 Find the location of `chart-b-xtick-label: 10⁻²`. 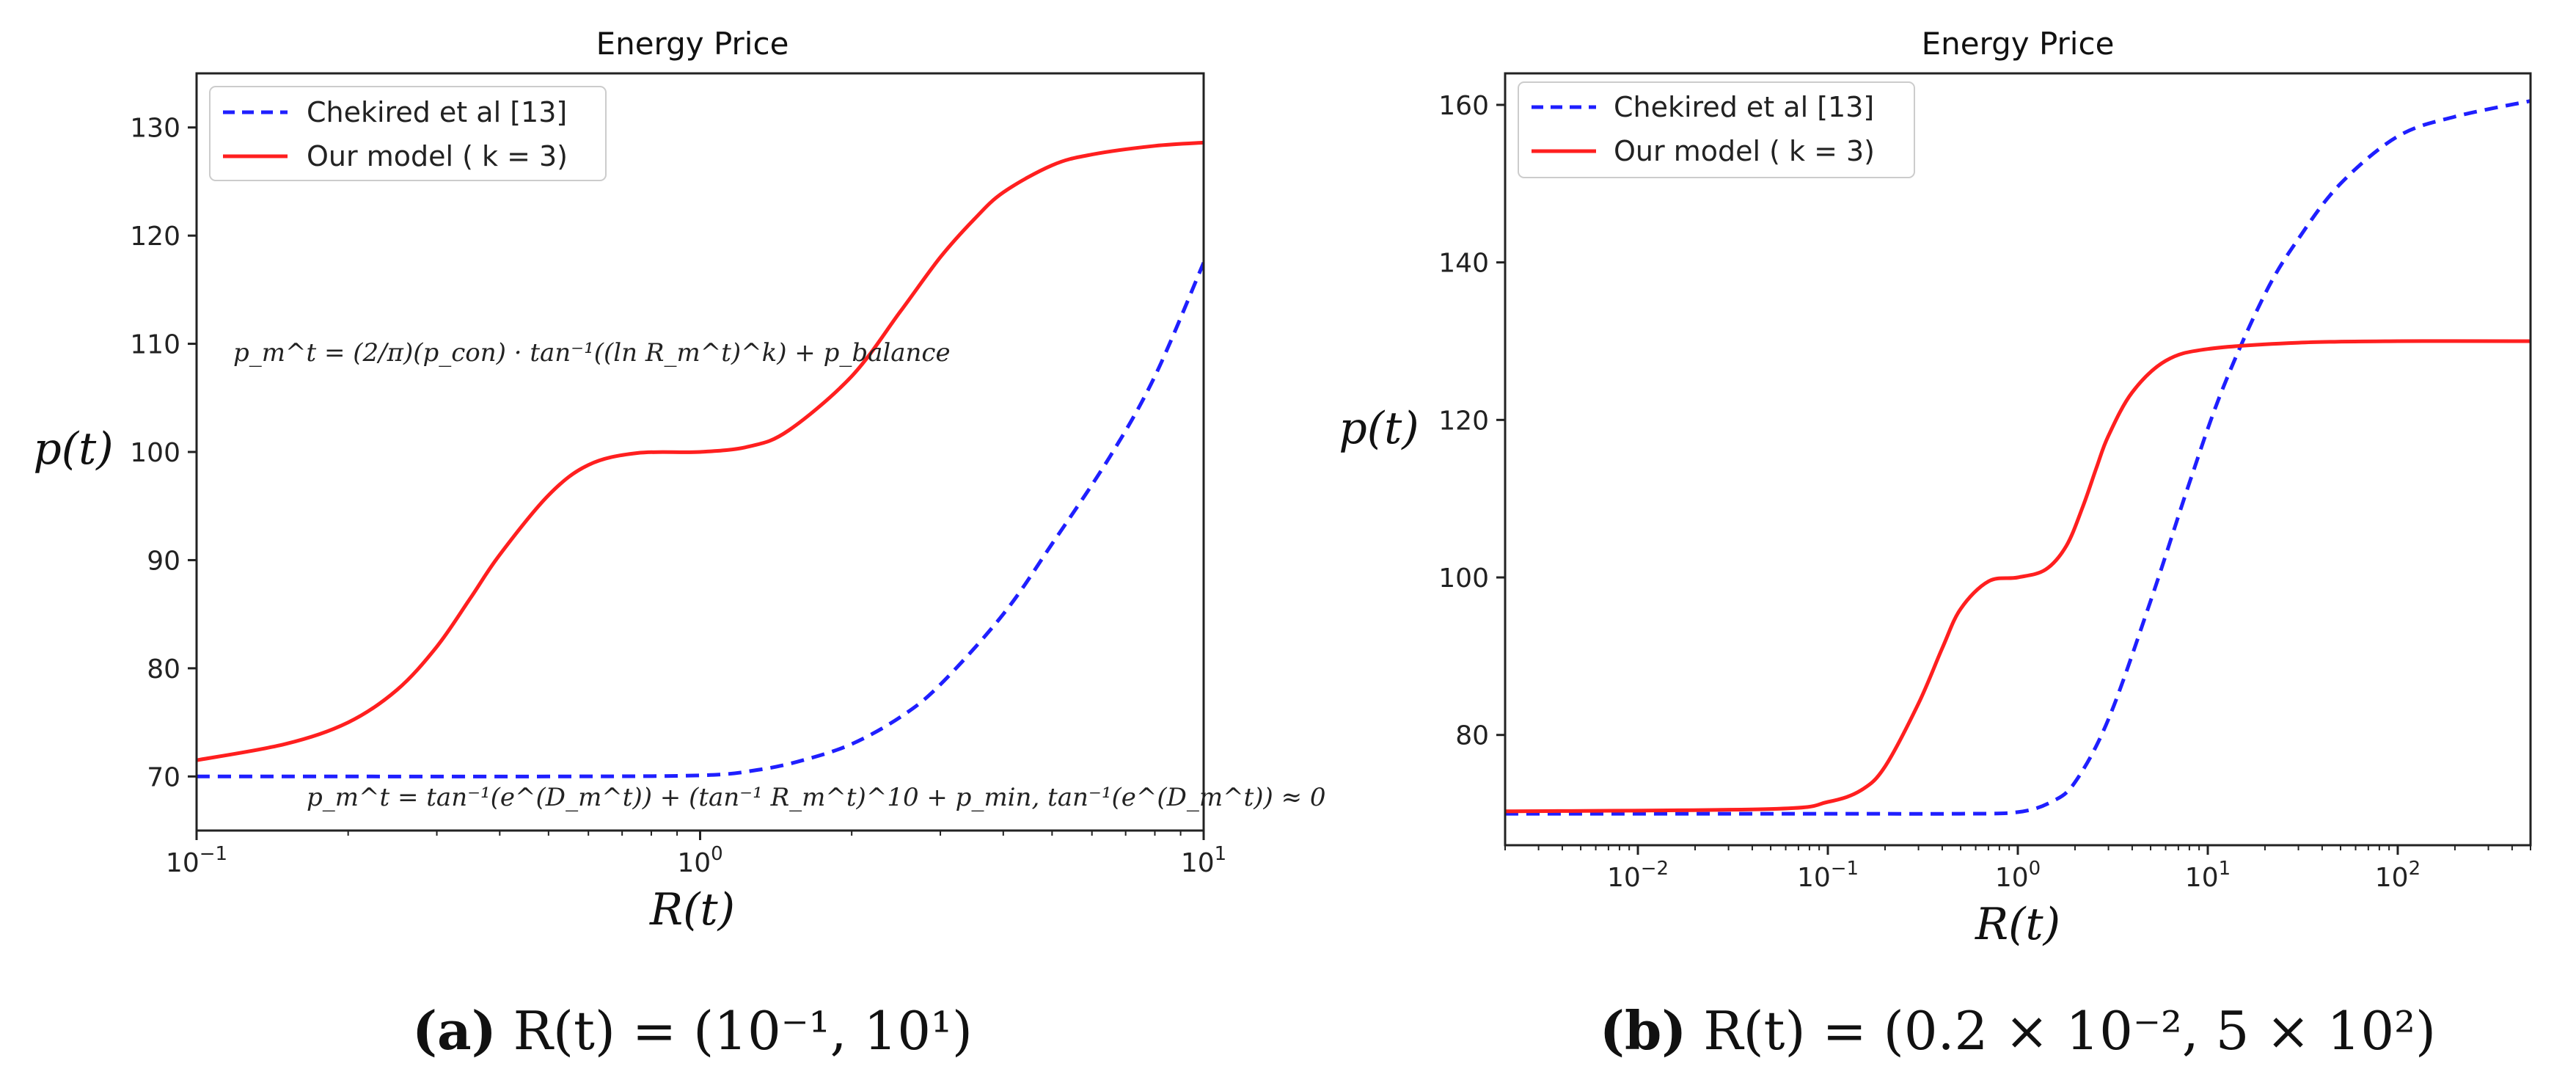

chart-b-xtick-label: 10⁻² is located at coordinates (1638, 875).